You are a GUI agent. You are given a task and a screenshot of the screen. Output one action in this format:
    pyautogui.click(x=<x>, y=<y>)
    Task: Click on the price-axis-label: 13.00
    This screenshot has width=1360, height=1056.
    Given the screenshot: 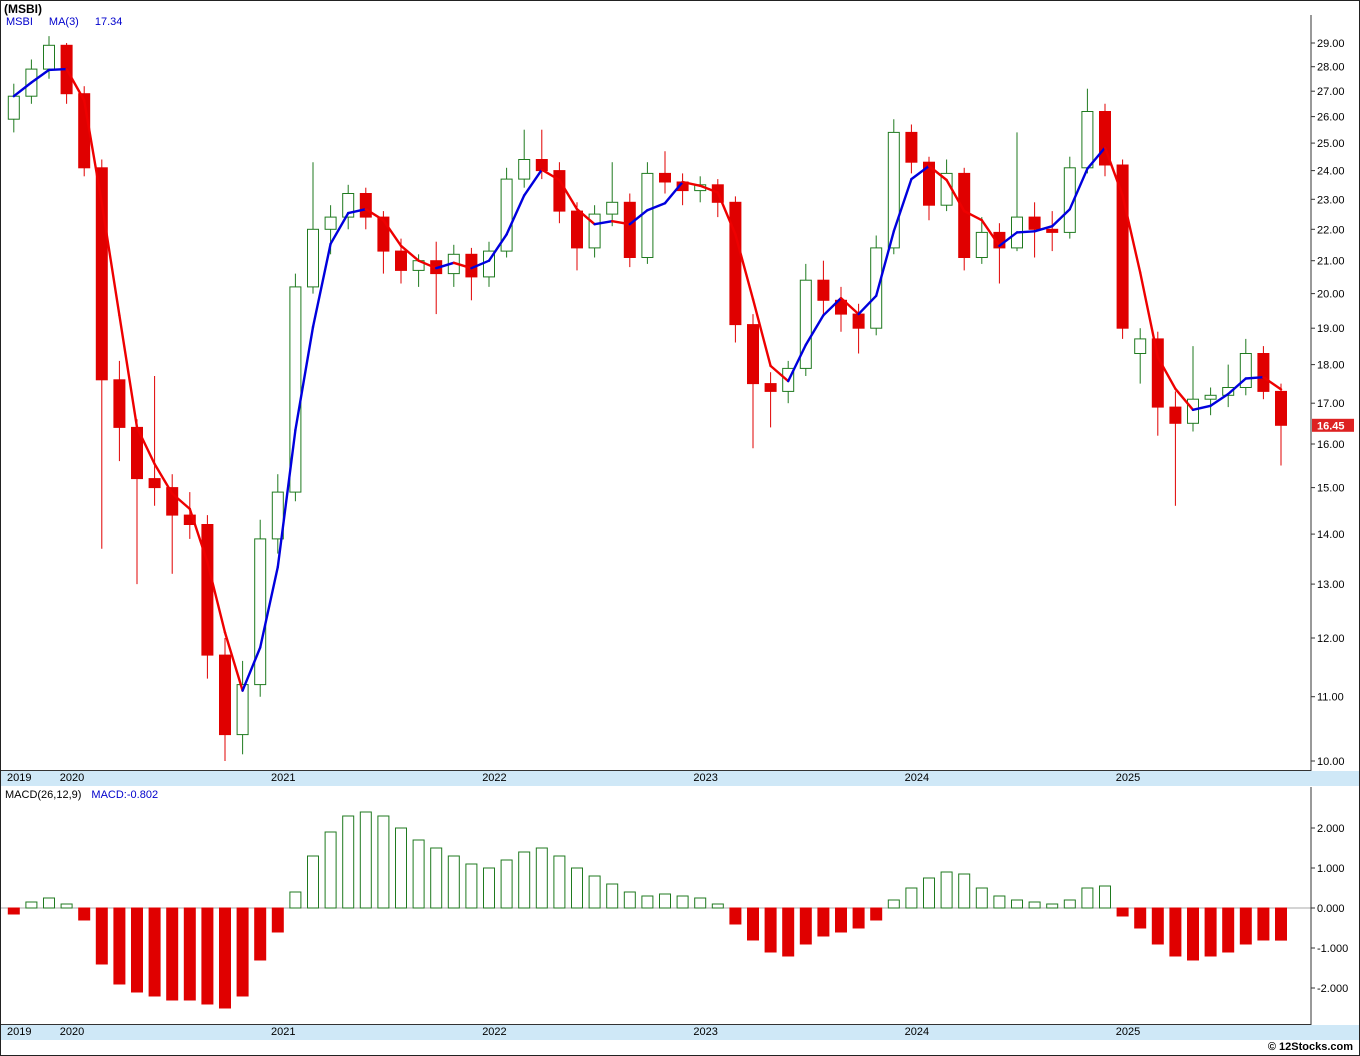 What is the action you would take?
    pyautogui.click(x=1331, y=585)
    